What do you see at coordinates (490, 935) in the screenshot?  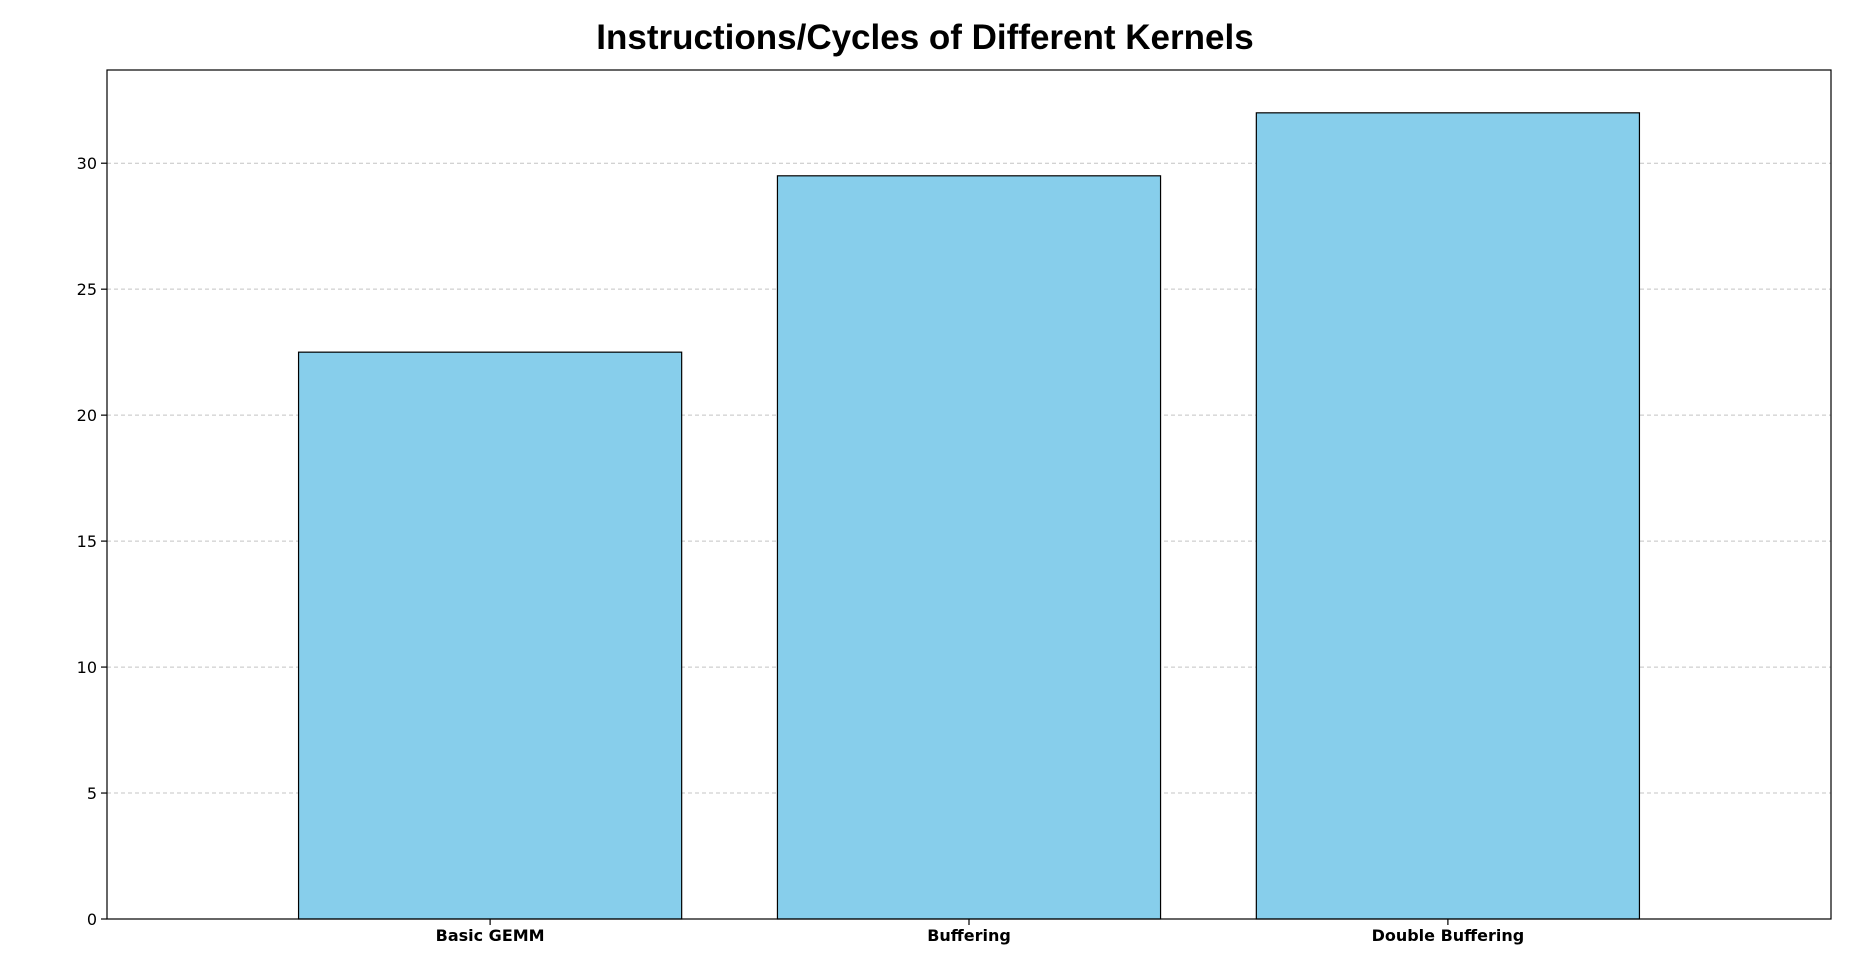 I see `x-tick-label: Basic GEMM` at bounding box center [490, 935].